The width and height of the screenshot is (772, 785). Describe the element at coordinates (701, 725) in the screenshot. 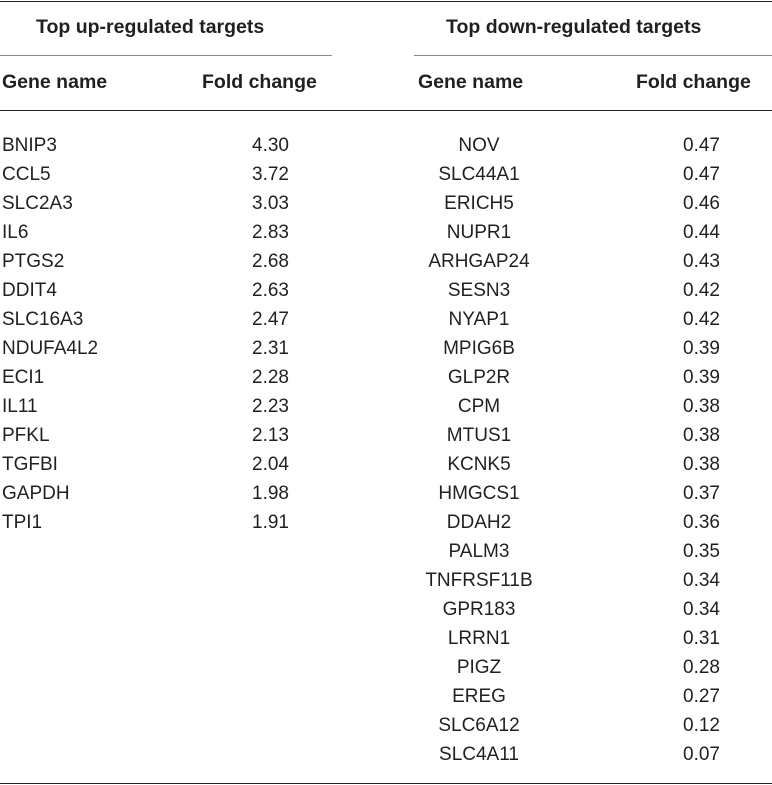

I see `down-fold-change-cell: 0.12` at that location.